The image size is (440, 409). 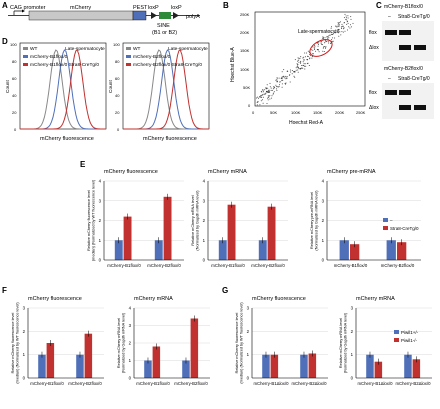 What do you see at coordinates (396, 332) in the screenshot?
I see `legend-swatch` at bounding box center [396, 332].